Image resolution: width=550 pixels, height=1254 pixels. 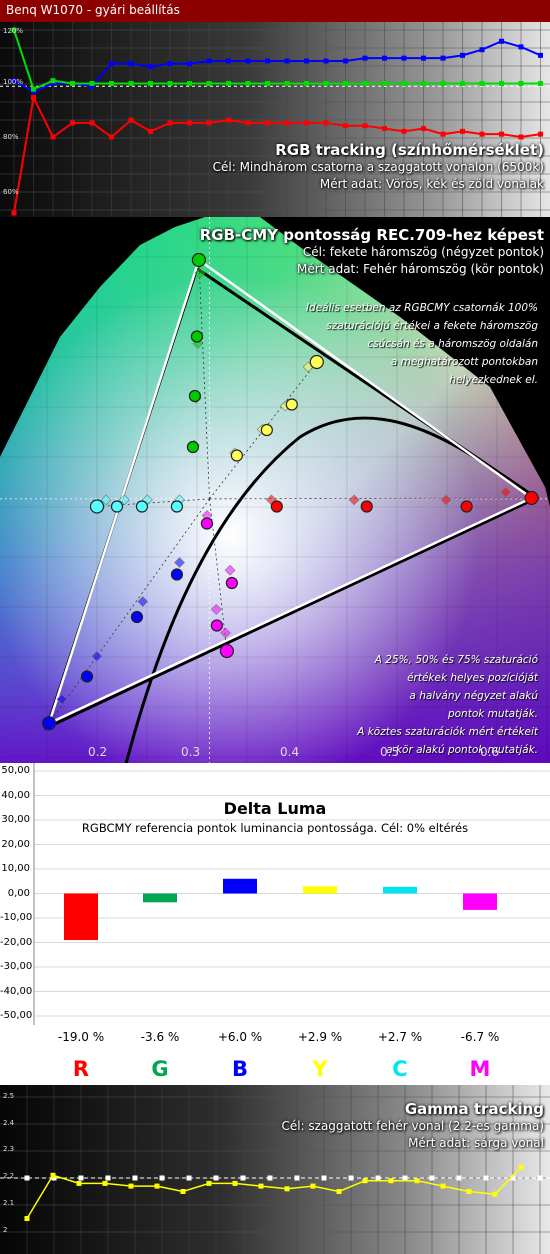 I want to click on note-line: csúcsán és a háromszög oldalán, so click(x=452, y=344).